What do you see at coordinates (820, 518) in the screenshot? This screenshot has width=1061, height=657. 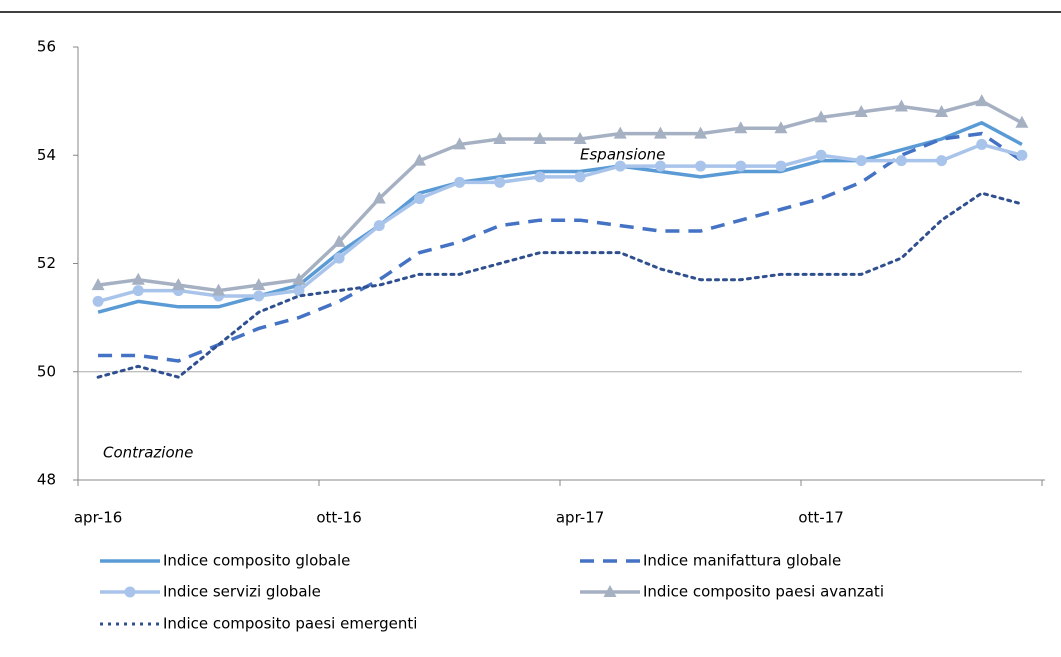 I see `x-tick-label: ott-17` at bounding box center [820, 518].